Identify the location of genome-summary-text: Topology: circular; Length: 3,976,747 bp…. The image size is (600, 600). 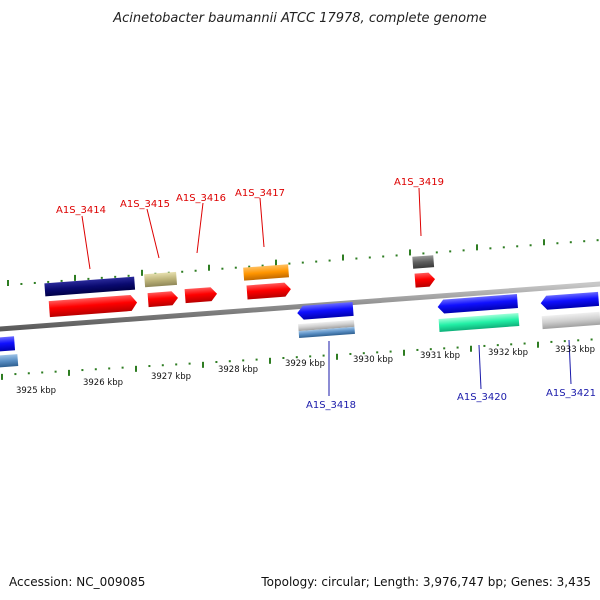
(425, 582).